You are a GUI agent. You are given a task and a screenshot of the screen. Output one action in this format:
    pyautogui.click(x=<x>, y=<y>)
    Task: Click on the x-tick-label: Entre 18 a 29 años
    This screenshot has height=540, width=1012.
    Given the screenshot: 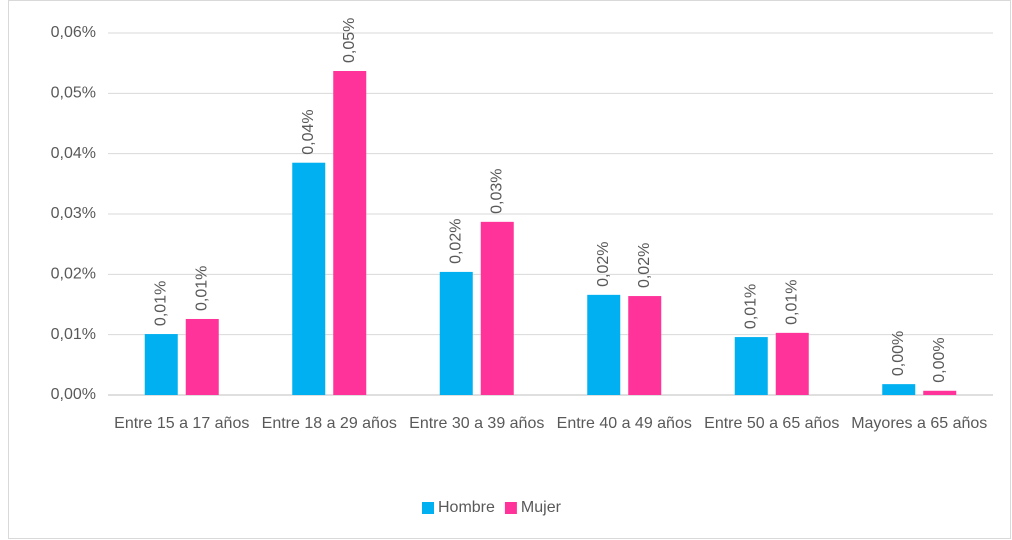 What is the action you would take?
    pyautogui.click(x=329, y=423)
    